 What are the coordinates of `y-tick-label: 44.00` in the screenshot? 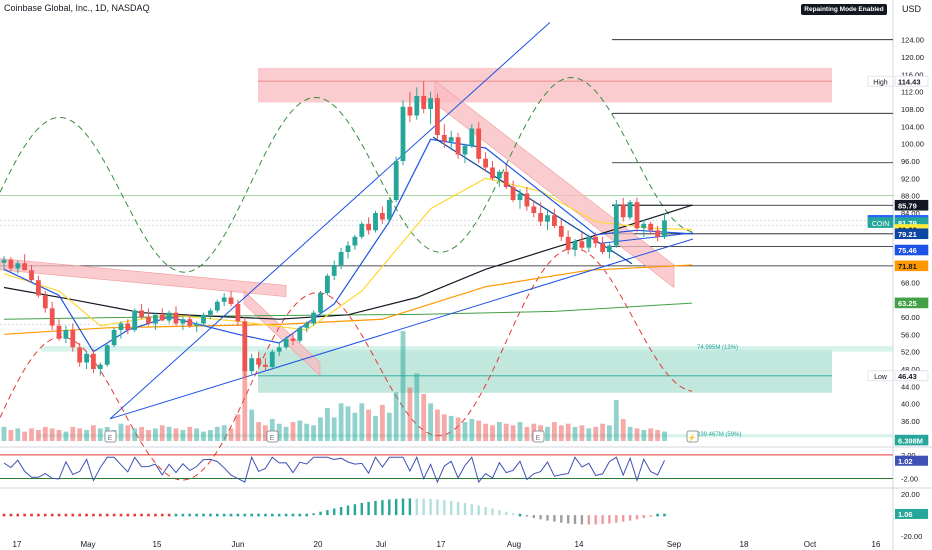 It's located at (910, 386).